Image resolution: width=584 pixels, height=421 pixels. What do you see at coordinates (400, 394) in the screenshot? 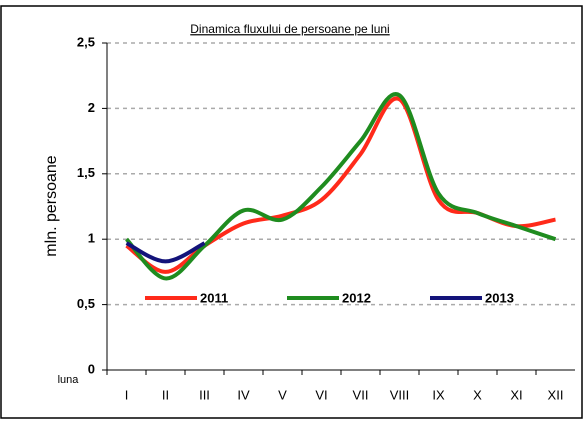
I see `x-tick-label: VIII` at bounding box center [400, 394].